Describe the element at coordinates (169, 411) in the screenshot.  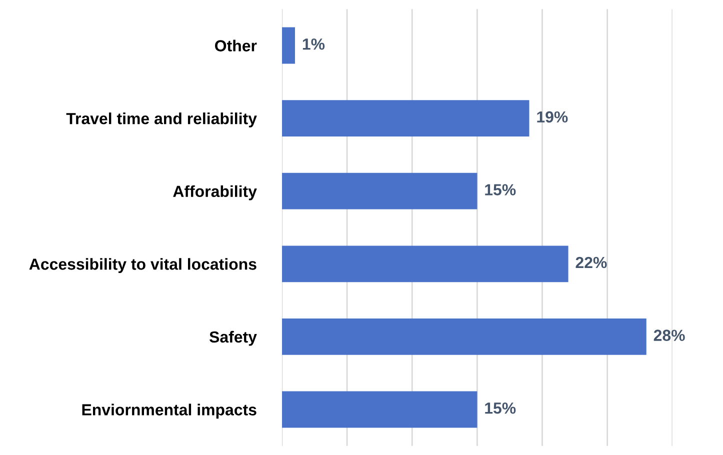
I see `y-tick-label: Enviornmental impacts` at that location.